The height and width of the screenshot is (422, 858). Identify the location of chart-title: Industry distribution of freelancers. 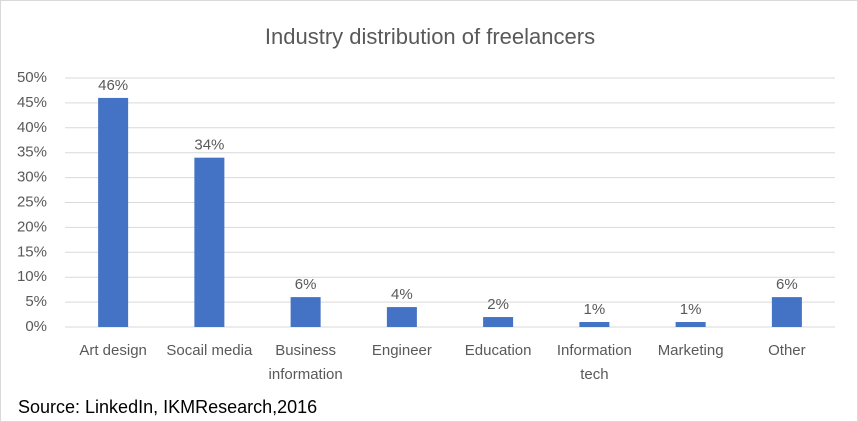
(430, 36).